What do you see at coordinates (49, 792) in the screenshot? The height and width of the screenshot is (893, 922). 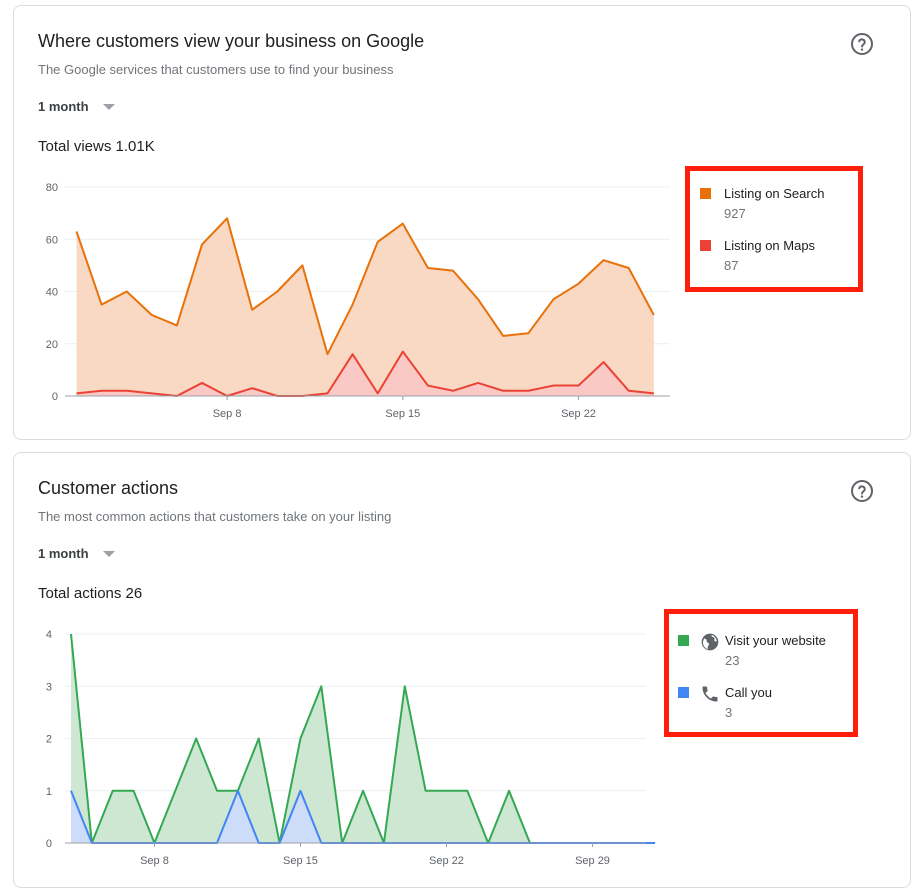 I see `y-tick-label: 1` at bounding box center [49, 792].